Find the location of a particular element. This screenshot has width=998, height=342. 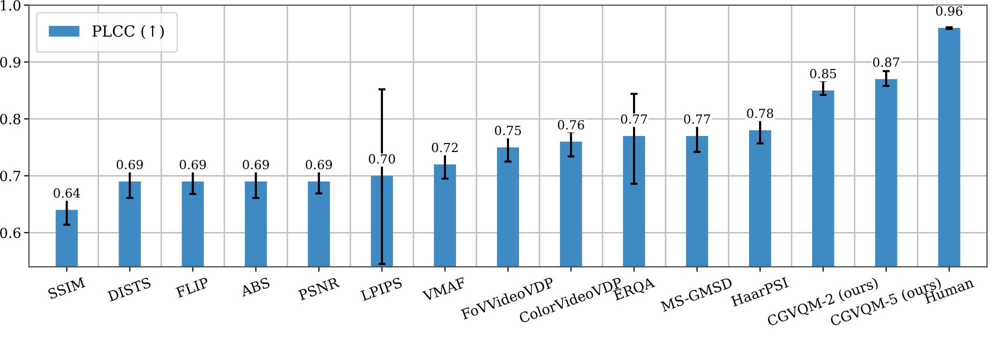

data-label: 0.87 is located at coordinates (886, 62).